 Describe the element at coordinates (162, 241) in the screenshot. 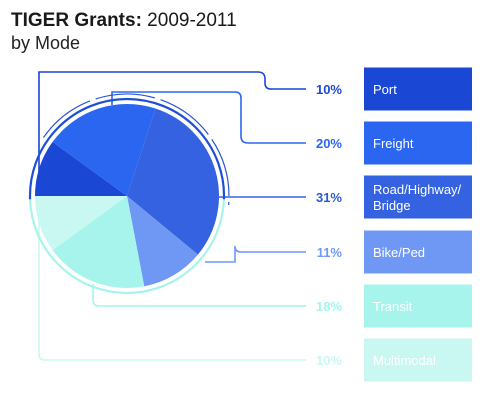

I see `pie-slice-bike-ped` at that location.